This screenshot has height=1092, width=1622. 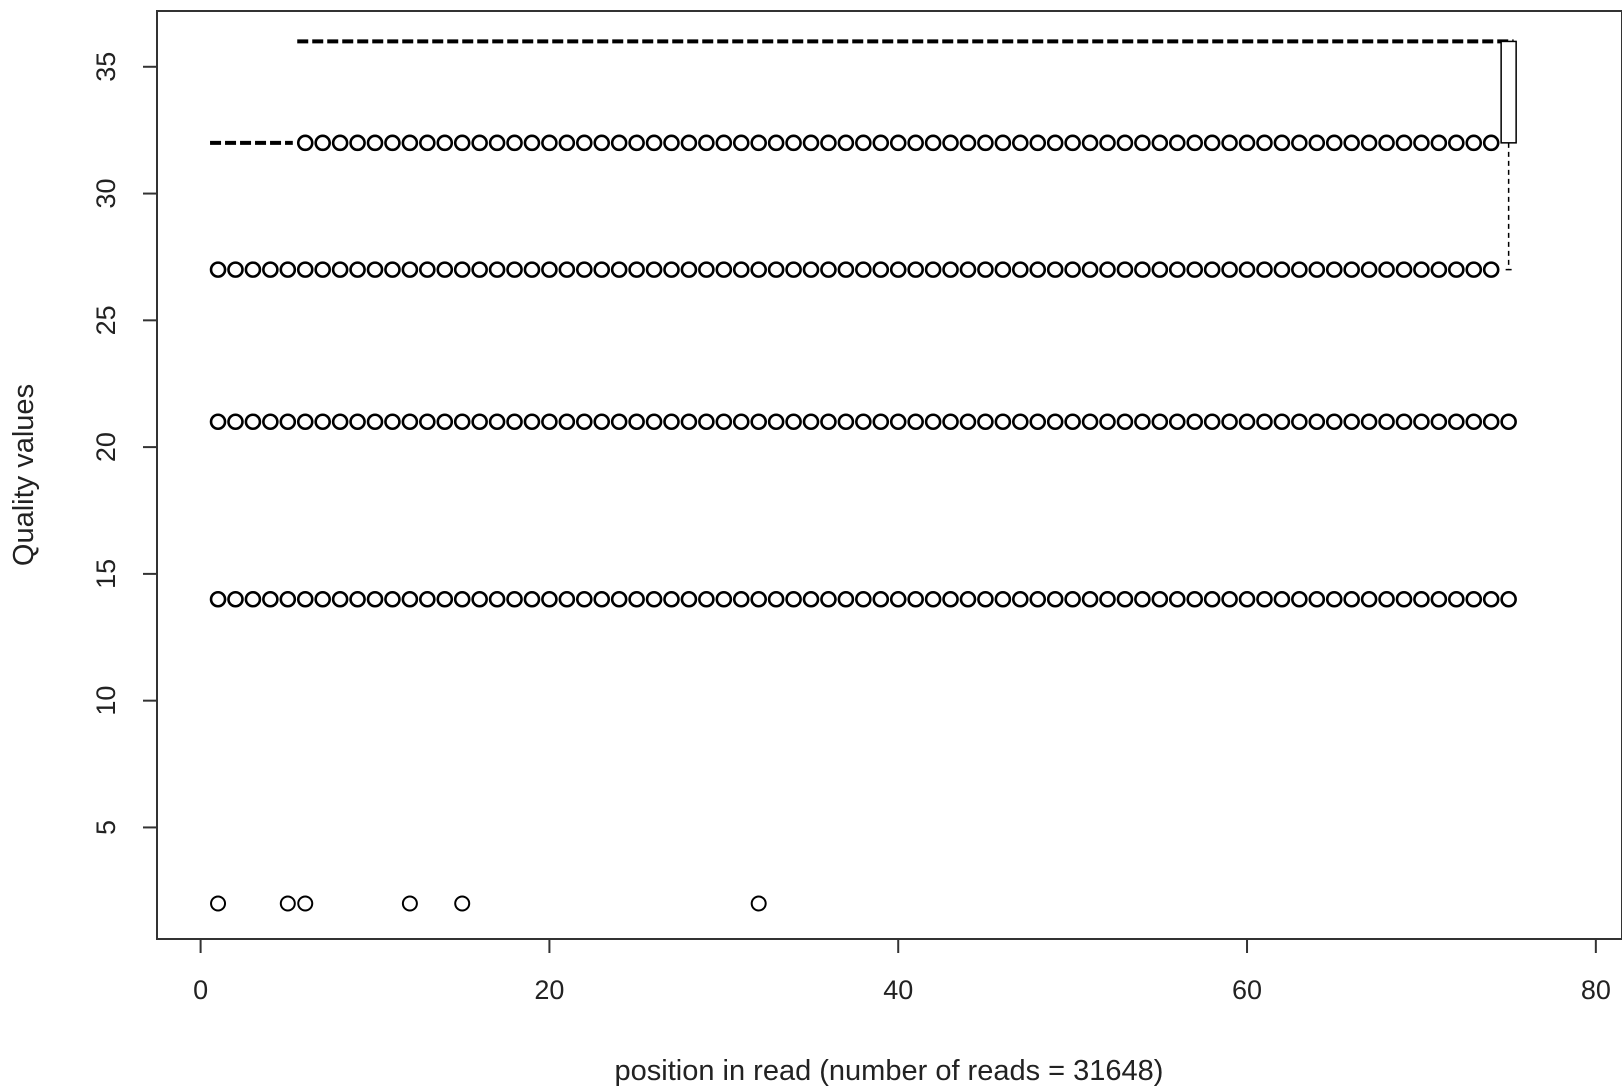 What do you see at coordinates (106, 447) in the screenshot?
I see `y-tick-label: 20` at bounding box center [106, 447].